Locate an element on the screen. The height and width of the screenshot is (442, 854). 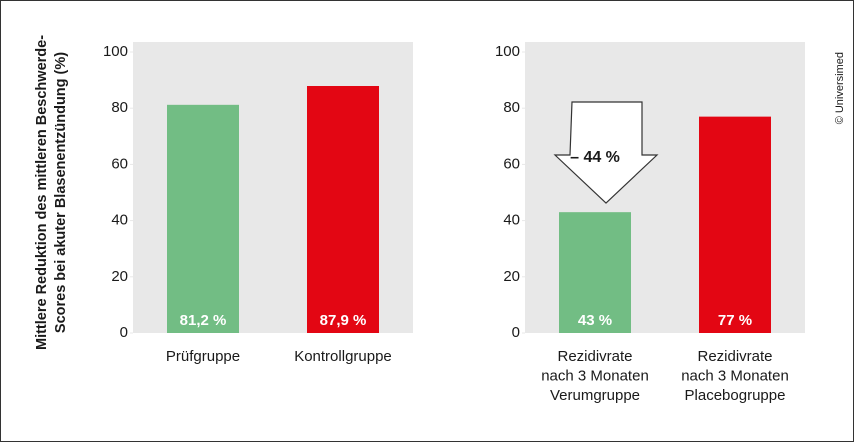
x-tick-label: Rezidivrate nach 3 Monaten Placebogruppe is located at coordinates (735, 376).